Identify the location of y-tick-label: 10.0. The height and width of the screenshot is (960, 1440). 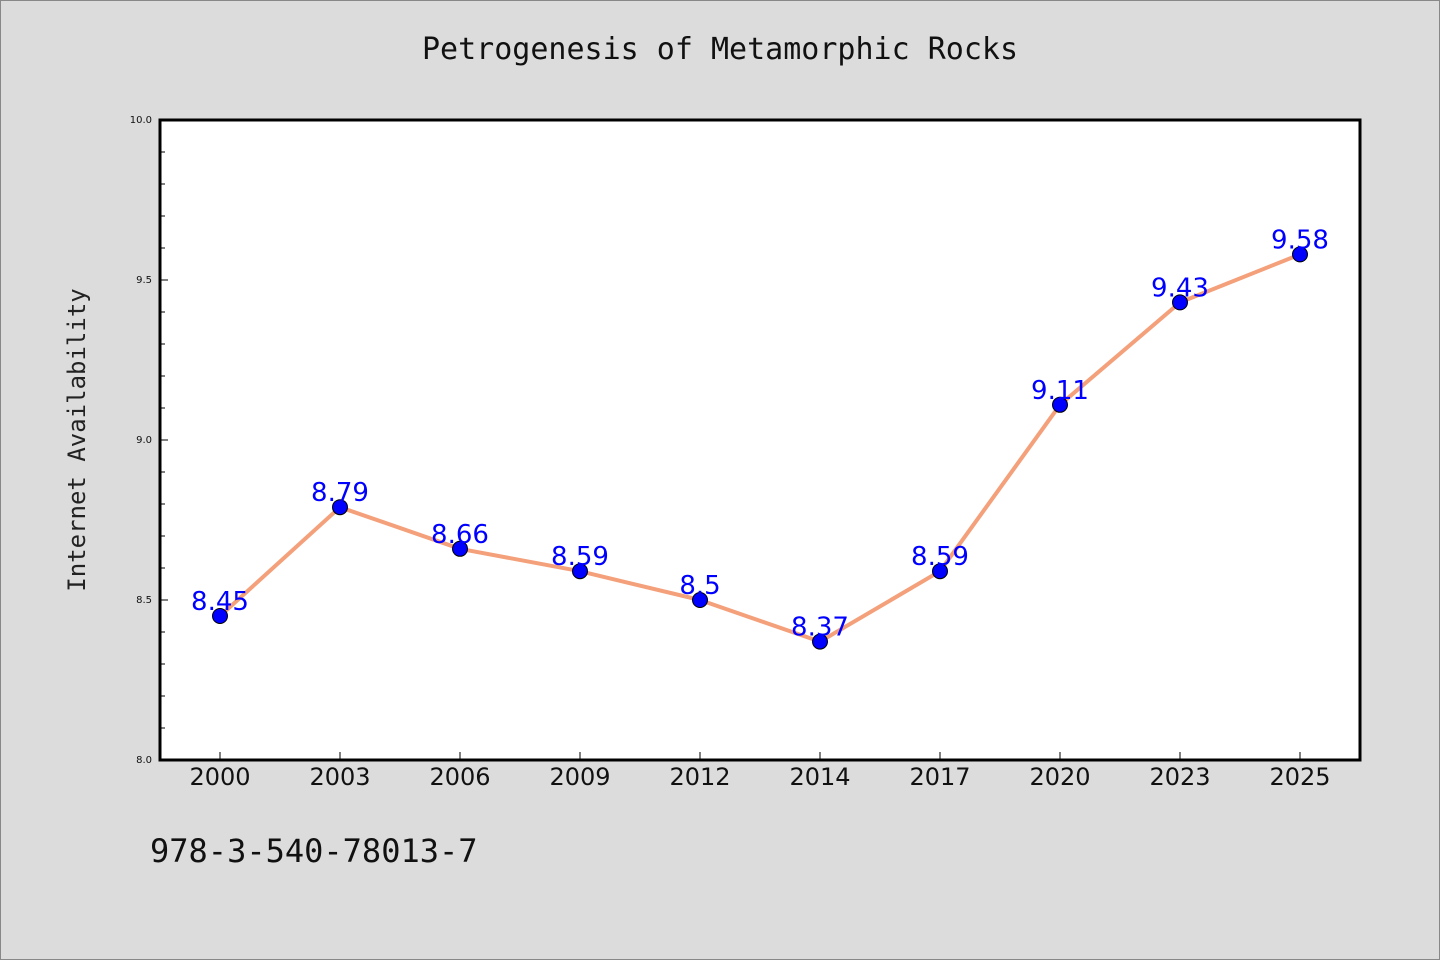
(141, 120).